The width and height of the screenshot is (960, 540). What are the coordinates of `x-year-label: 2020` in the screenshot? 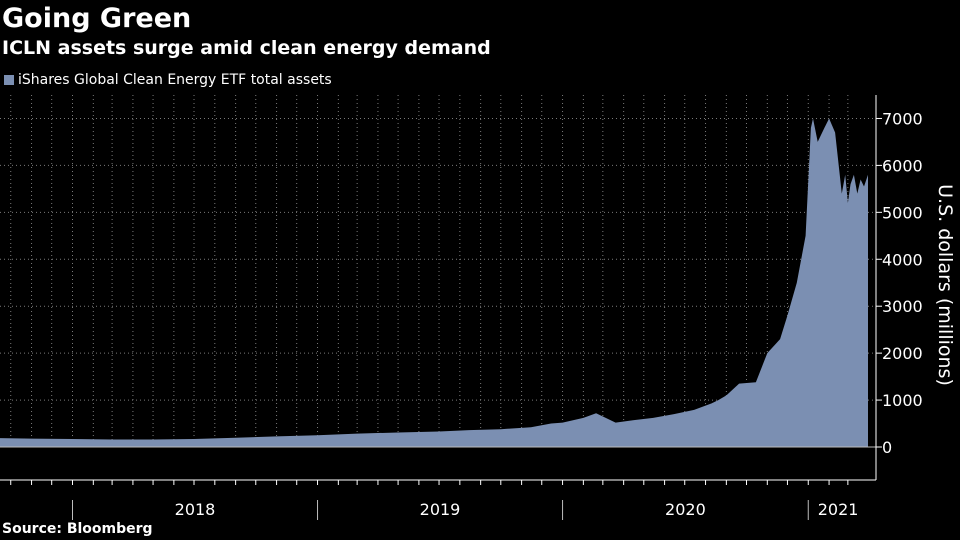 It's located at (685, 509).